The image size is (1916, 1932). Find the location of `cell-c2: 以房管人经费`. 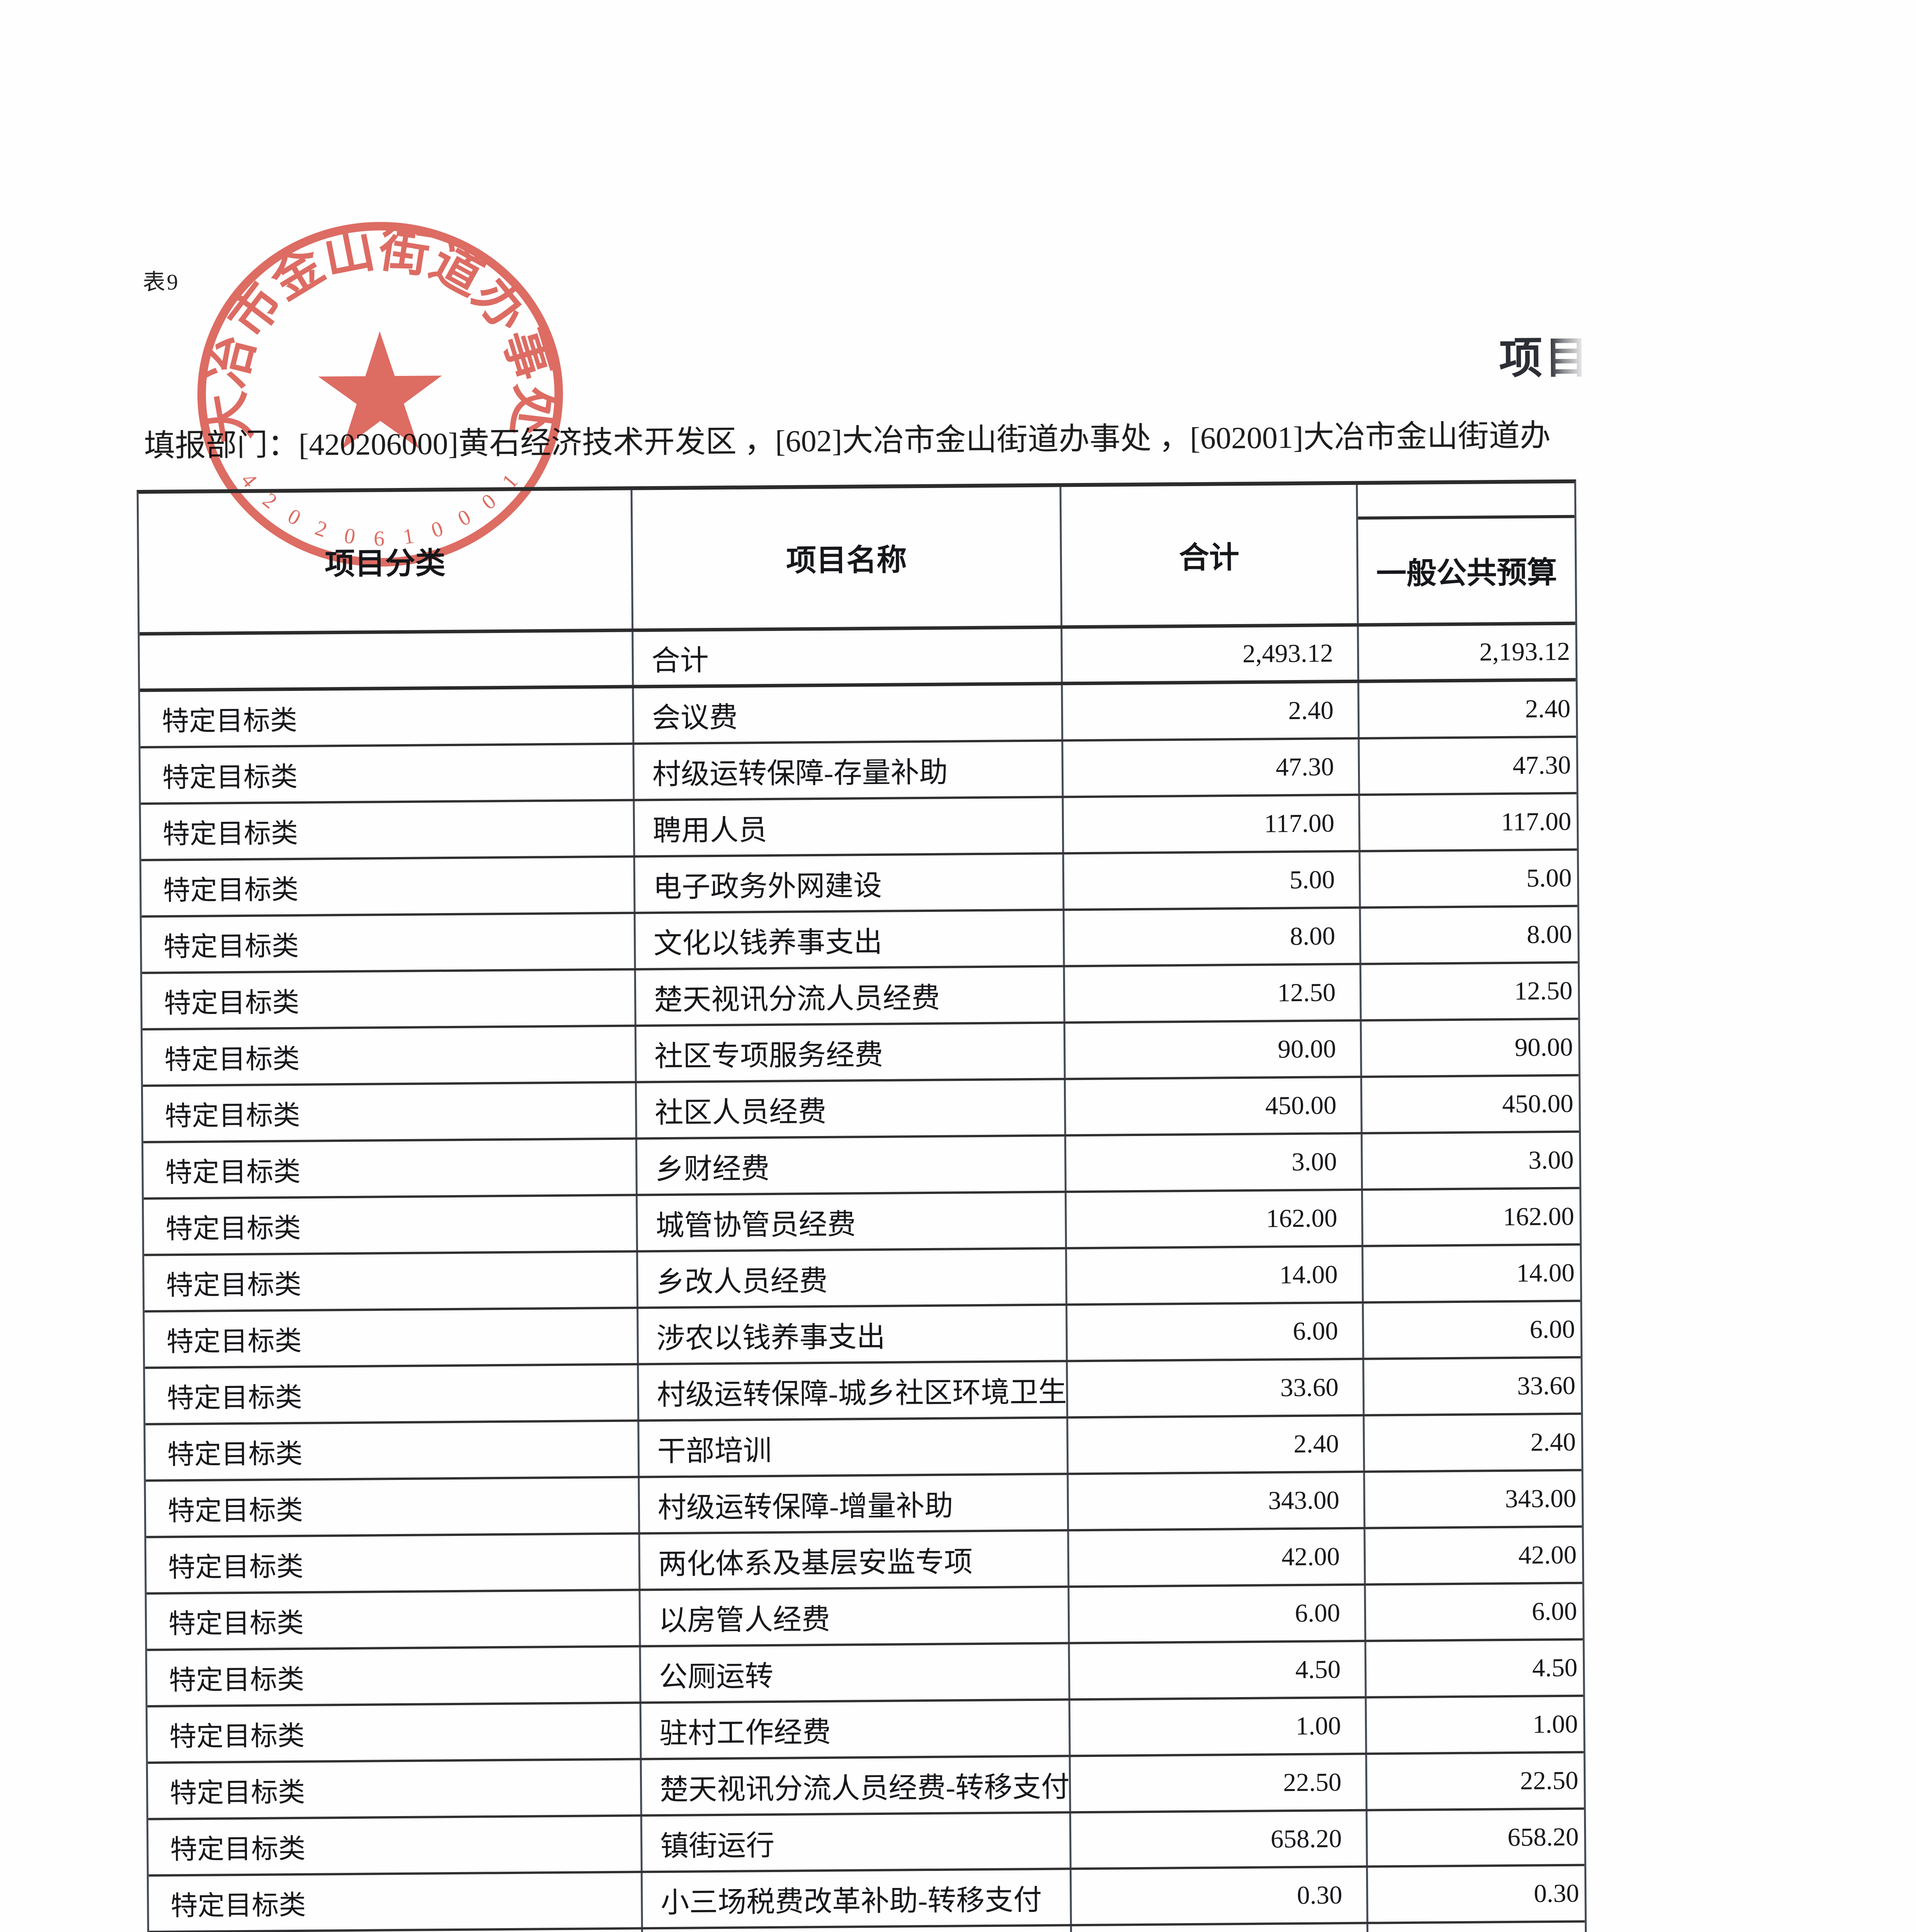

cell-c2: 以房管人经费 is located at coordinates (855, 1616).